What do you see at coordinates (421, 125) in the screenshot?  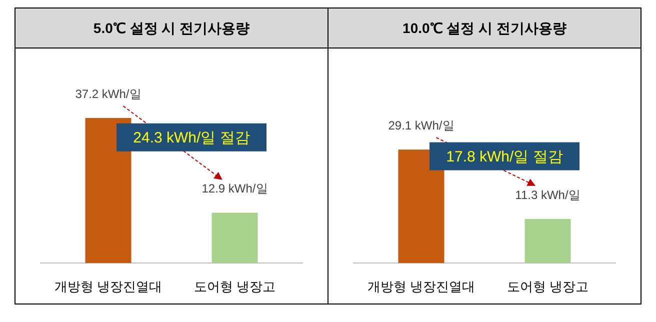 I see `data-label: 29.1 kWh/일` at bounding box center [421, 125].